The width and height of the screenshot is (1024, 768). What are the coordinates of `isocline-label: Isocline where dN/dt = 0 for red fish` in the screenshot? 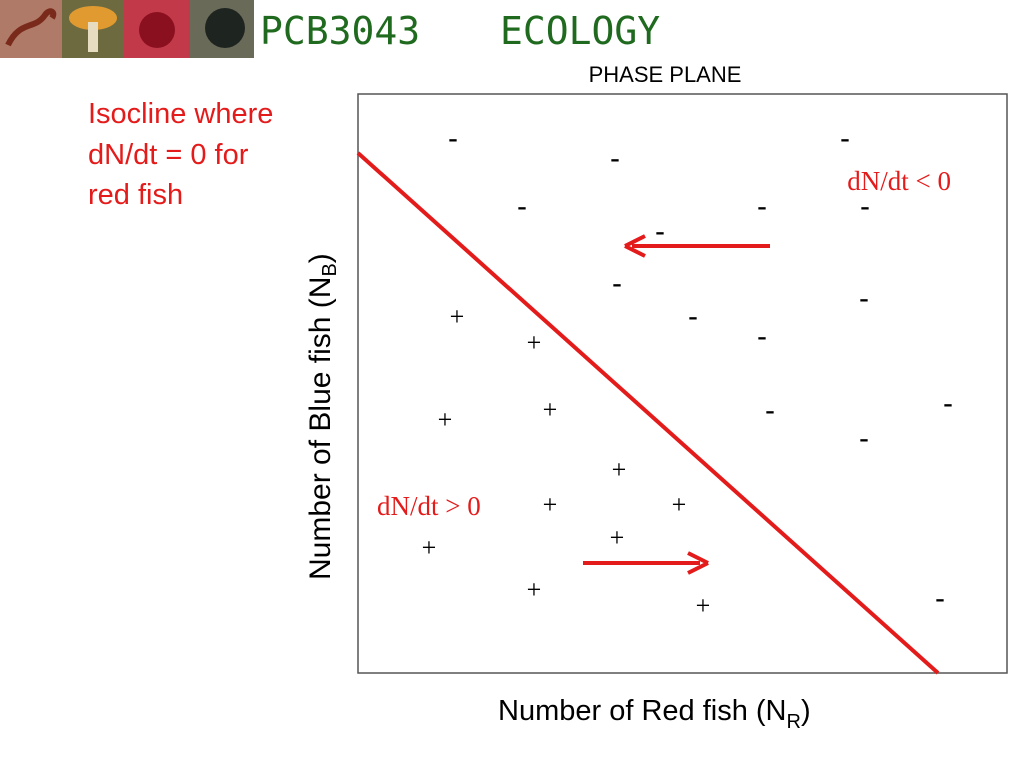 It's located at (180, 154).